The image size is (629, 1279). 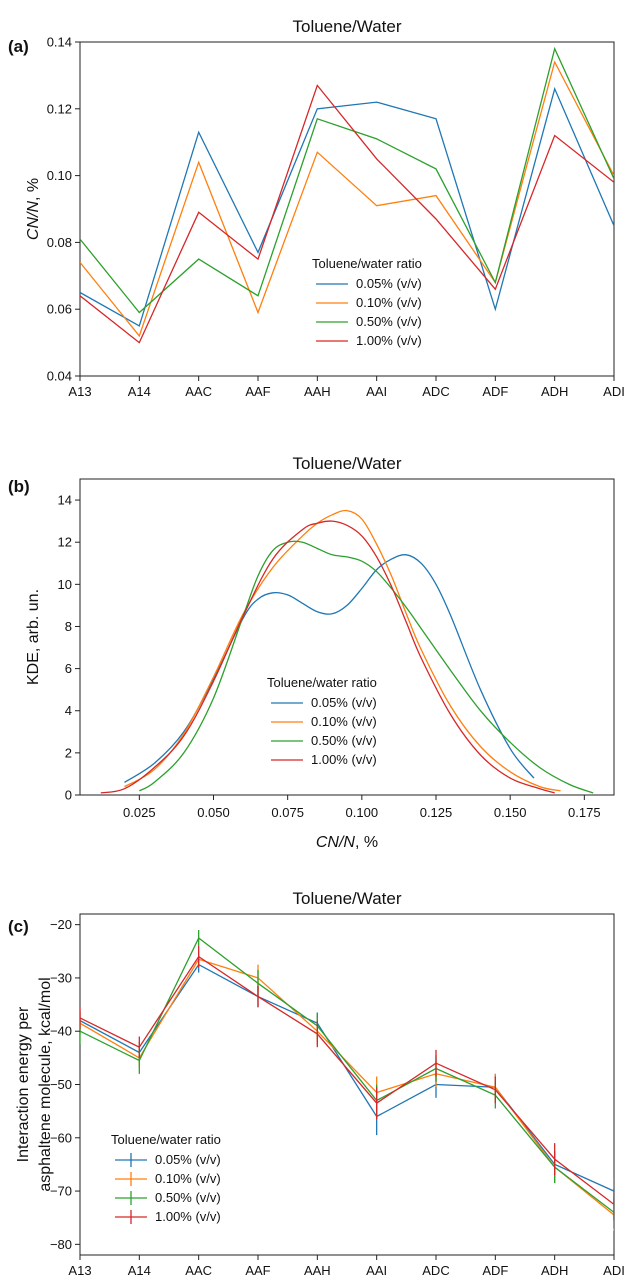 I want to click on y-tick-label: −60, so click(x=61, y=1137).